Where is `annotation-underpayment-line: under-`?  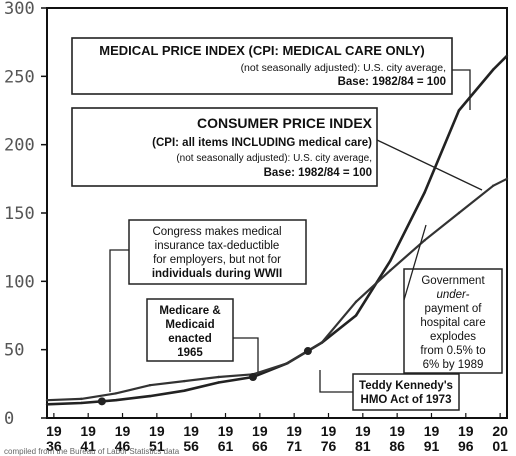 annotation-underpayment-line: under- is located at coordinates (452, 295).